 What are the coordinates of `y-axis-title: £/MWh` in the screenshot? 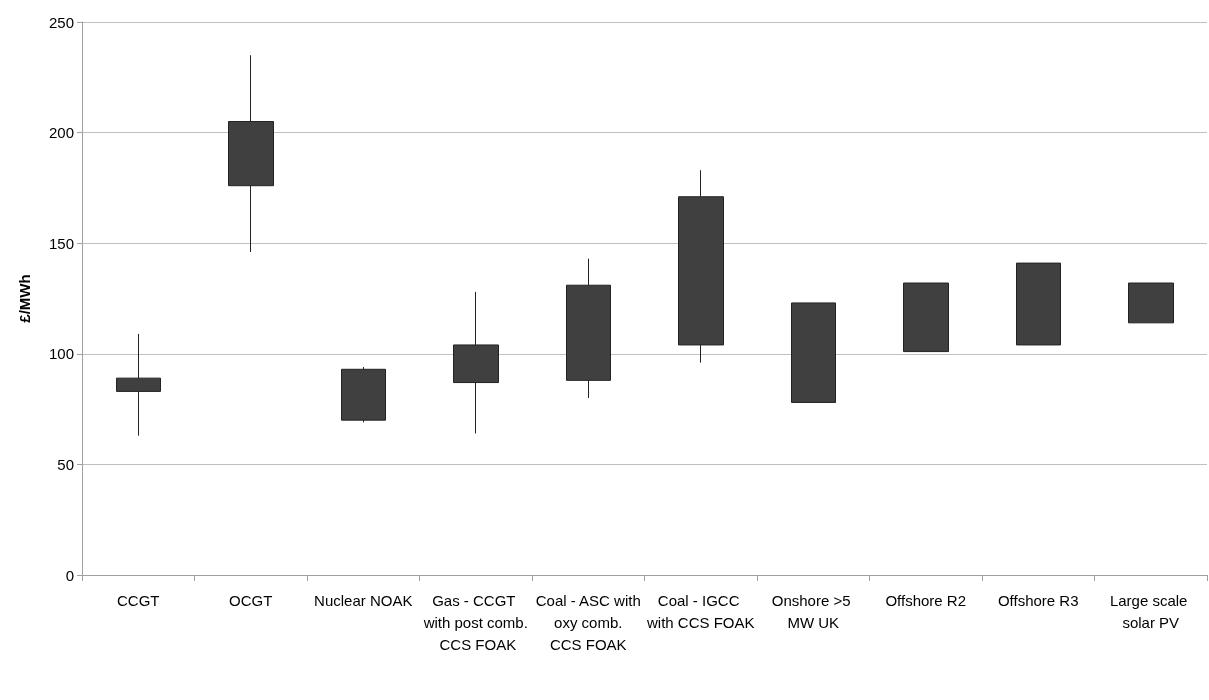 It's located at (24, 298).